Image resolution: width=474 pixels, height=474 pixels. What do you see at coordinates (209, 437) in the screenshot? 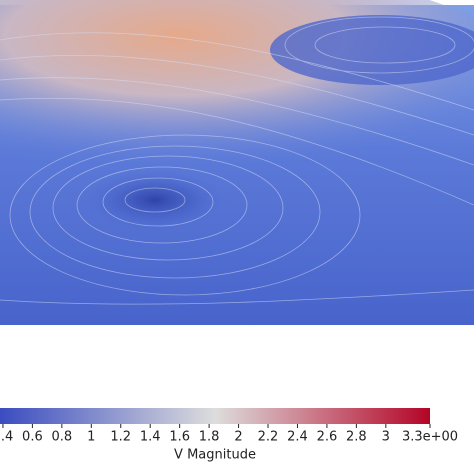
I see `tick-label: 1.8` at bounding box center [209, 437].